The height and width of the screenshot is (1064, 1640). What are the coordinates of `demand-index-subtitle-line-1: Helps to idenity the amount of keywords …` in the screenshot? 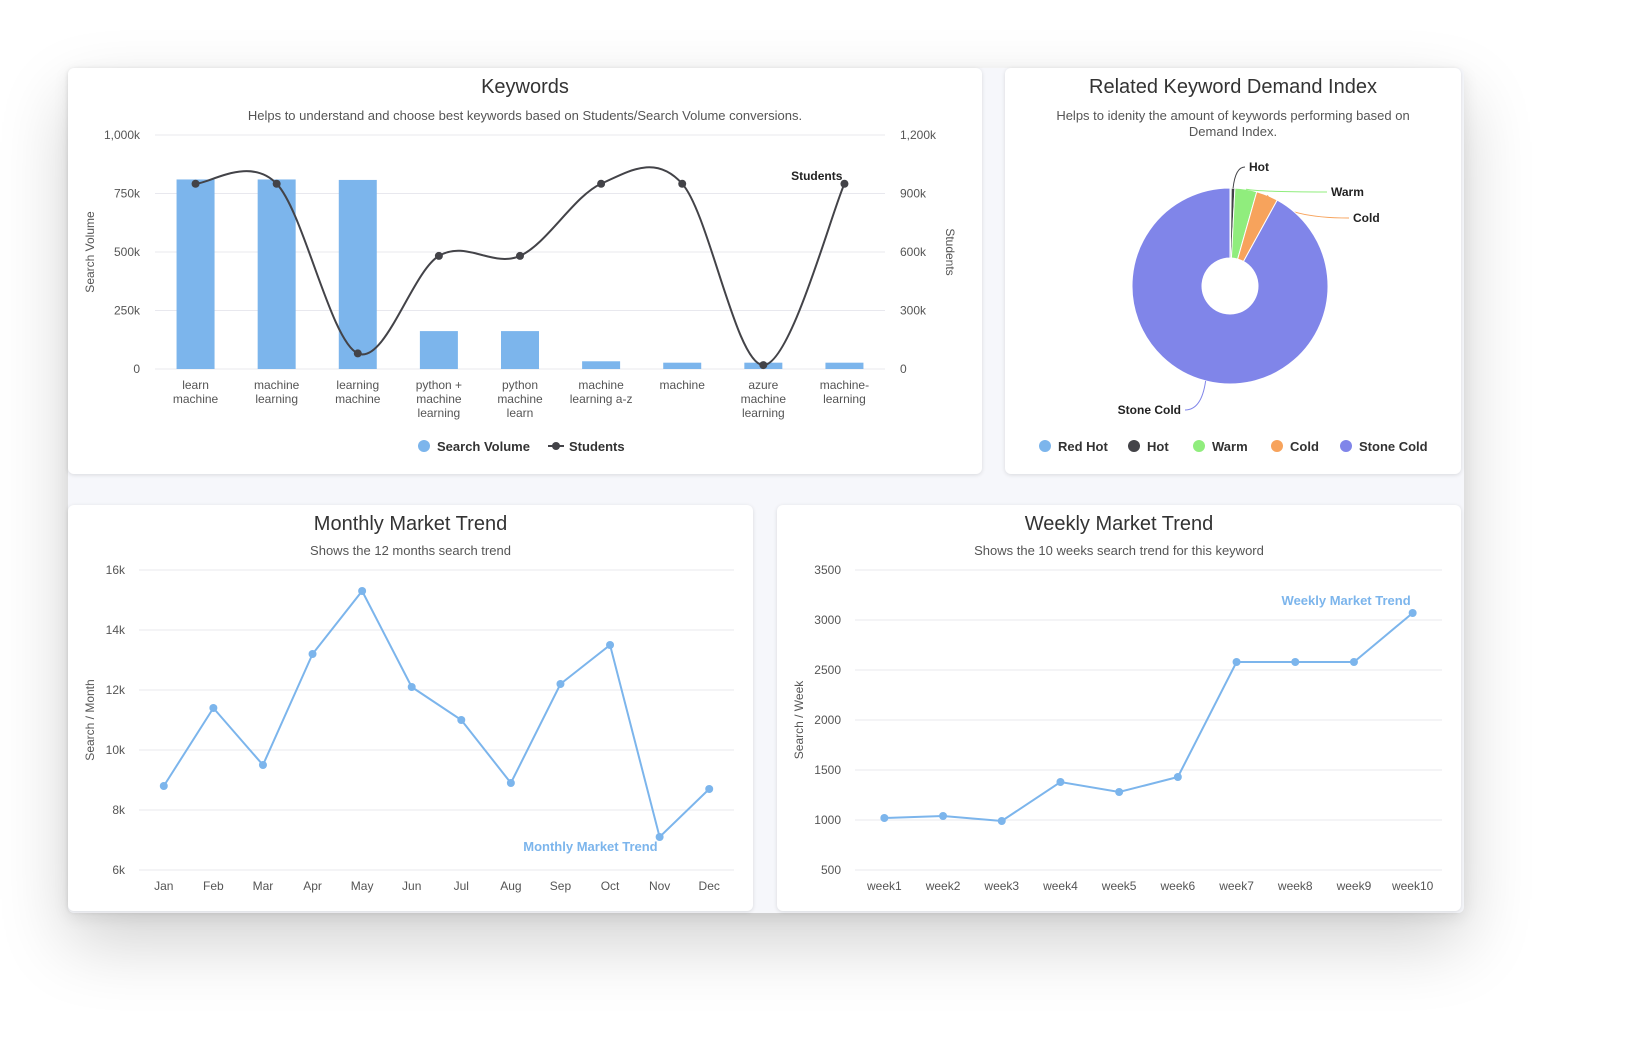 It's located at (1233, 115).